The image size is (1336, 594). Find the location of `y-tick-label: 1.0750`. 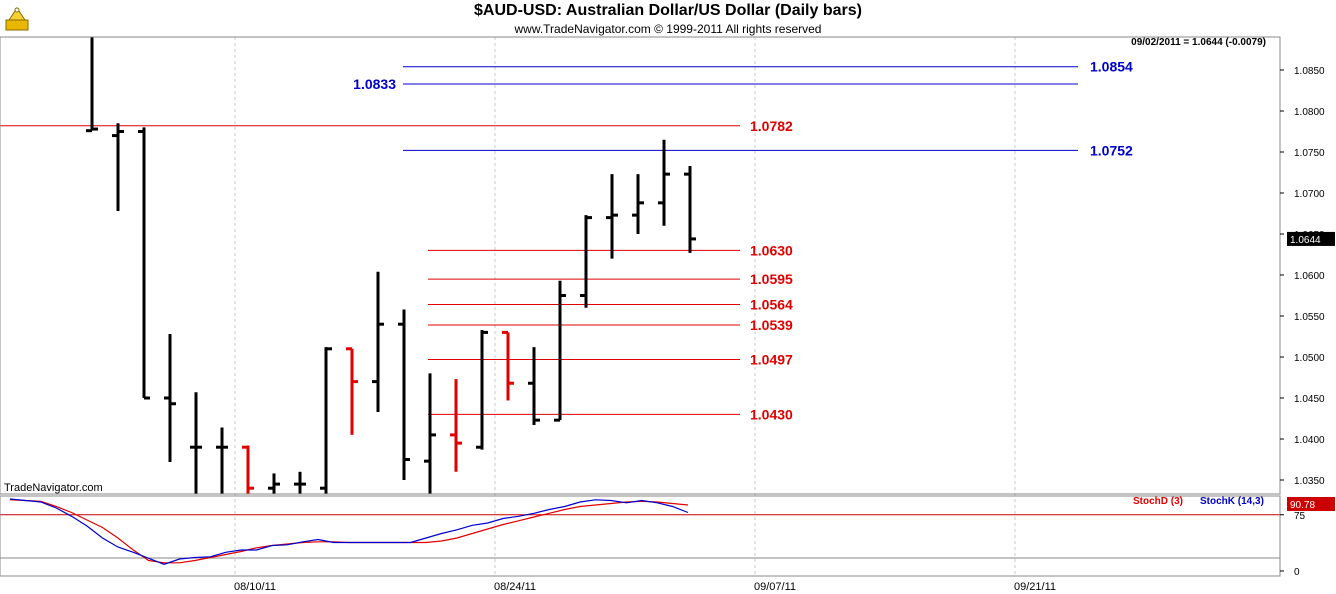

y-tick-label: 1.0750 is located at coordinates (1309, 153).